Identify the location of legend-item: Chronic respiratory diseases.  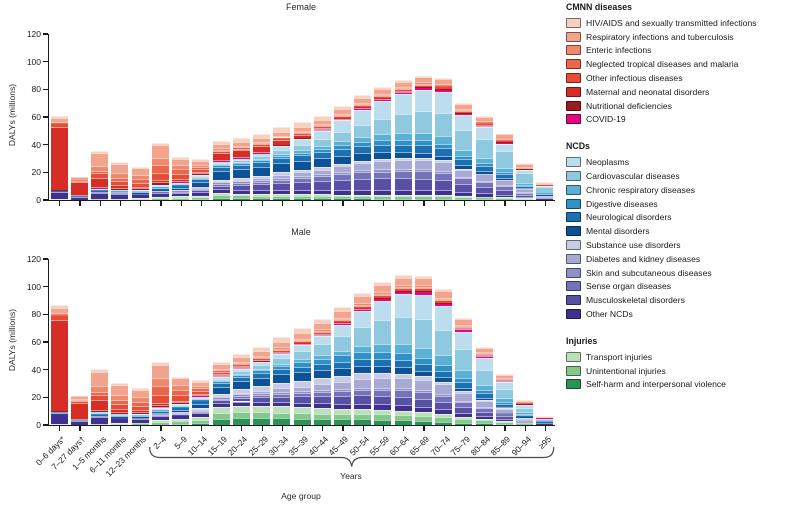
(685, 190).